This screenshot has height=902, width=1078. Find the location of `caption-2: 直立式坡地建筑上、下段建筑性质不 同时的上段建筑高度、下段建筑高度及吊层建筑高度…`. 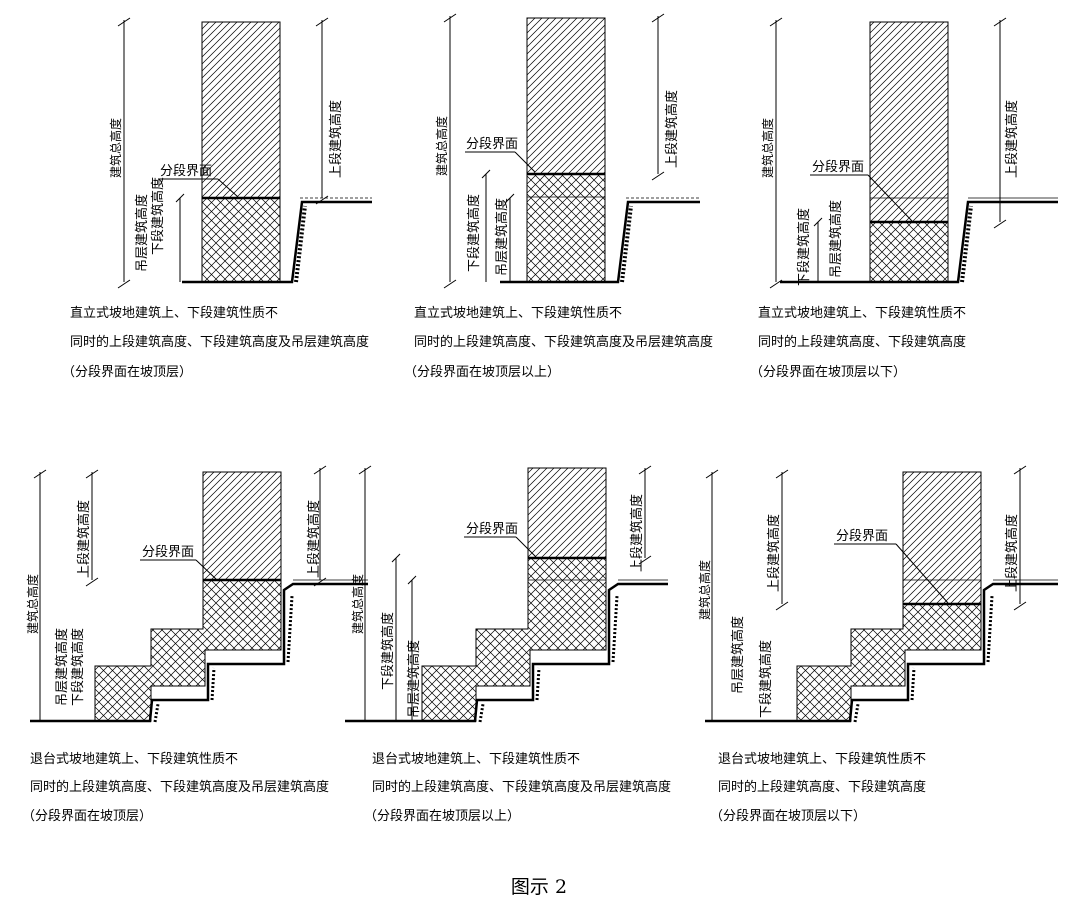

caption-2: 直立式坡地建筑上、下段建筑性质不 同时的上段建筑高度、下段建筑高度及吊层建筑高度… is located at coordinates (558, 342).